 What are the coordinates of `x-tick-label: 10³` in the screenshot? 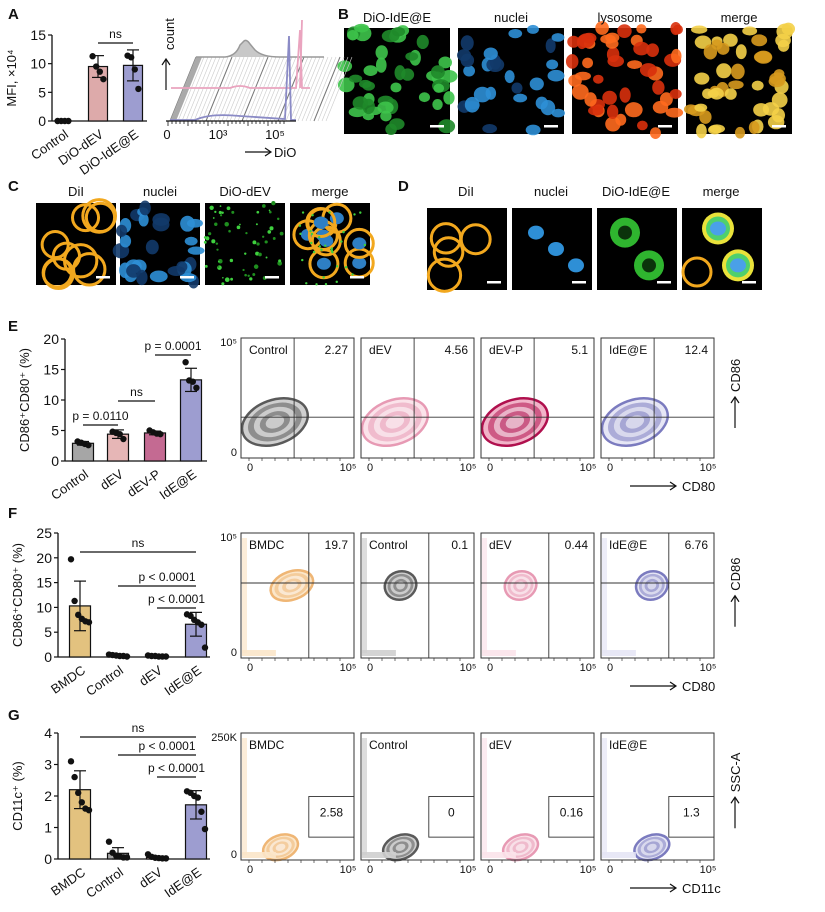 It's located at (218, 134).